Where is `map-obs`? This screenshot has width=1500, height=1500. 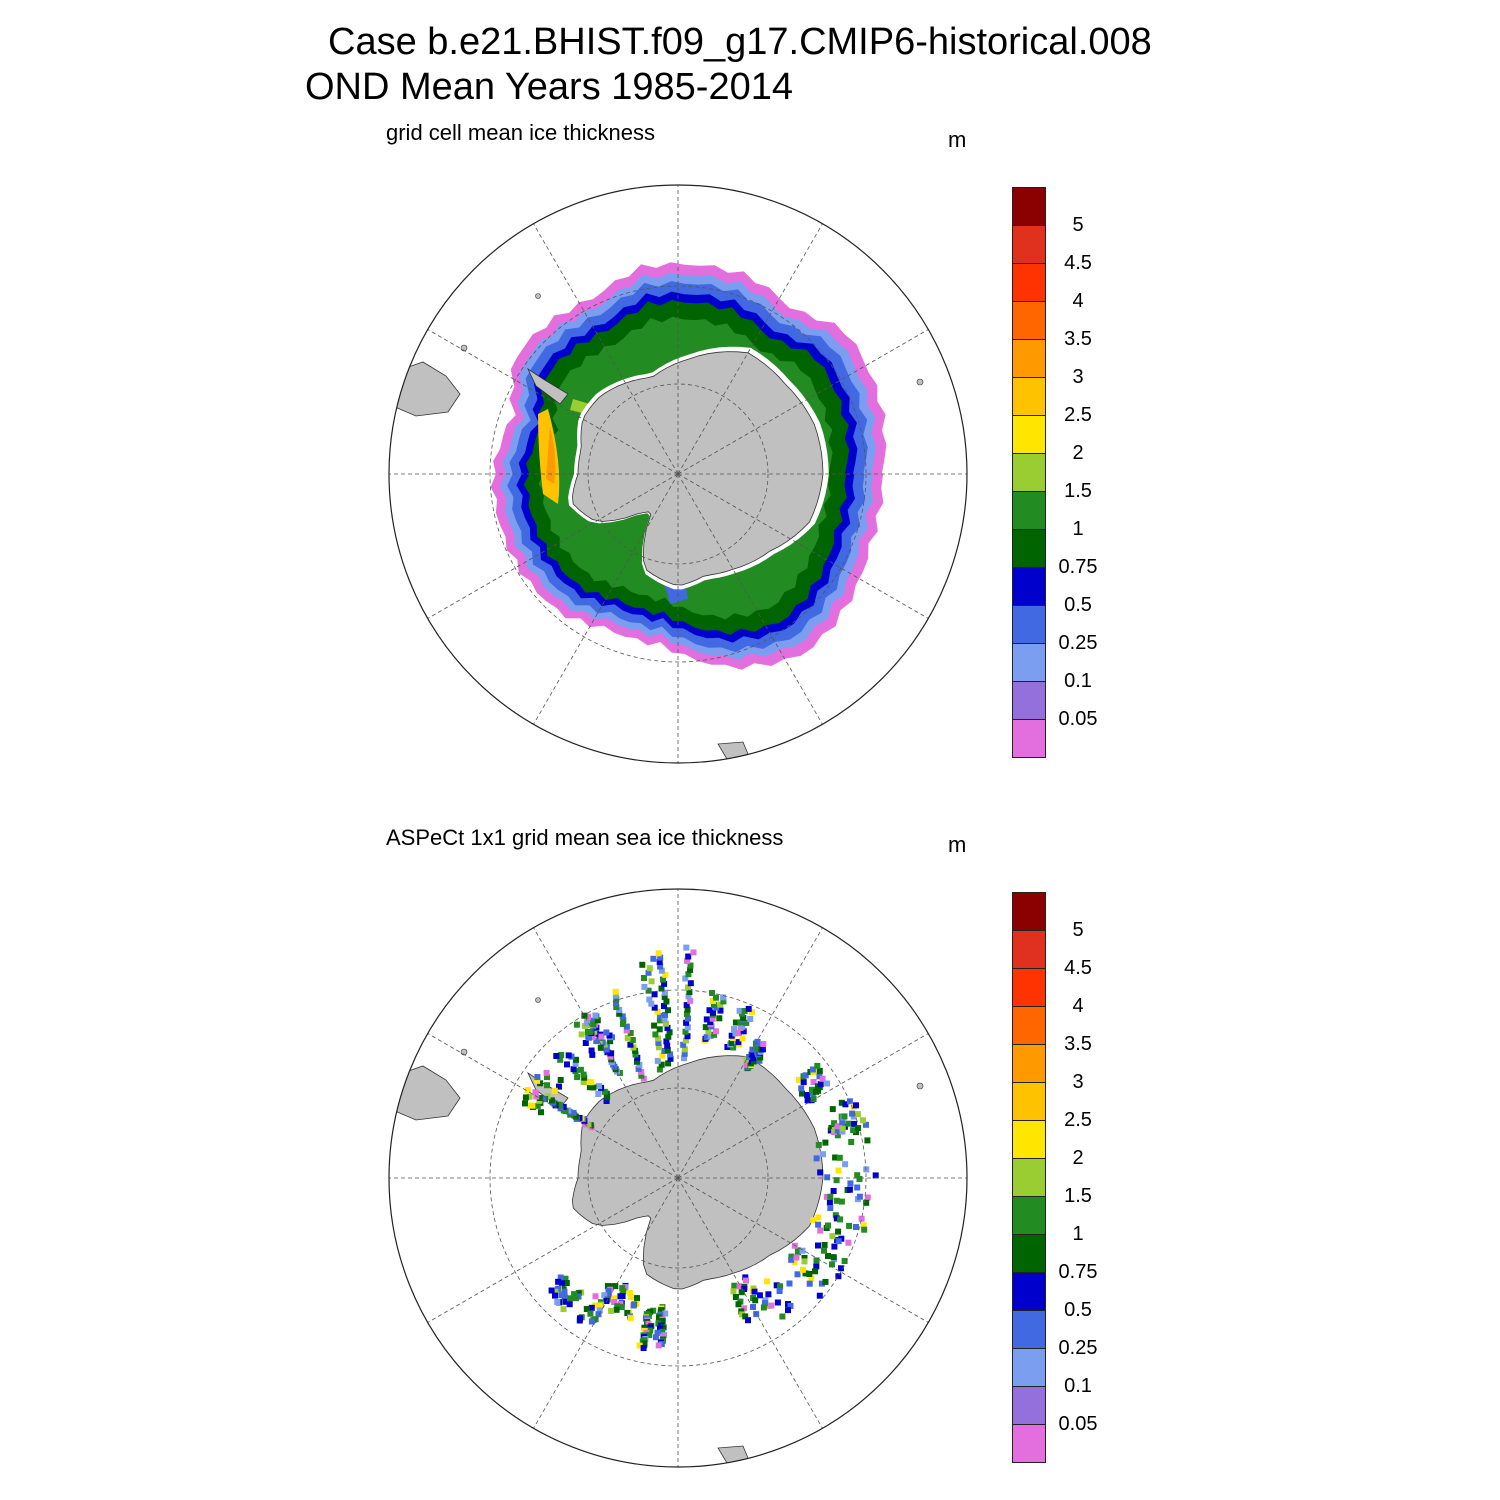
map-obs is located at coordinates (656, 1205).